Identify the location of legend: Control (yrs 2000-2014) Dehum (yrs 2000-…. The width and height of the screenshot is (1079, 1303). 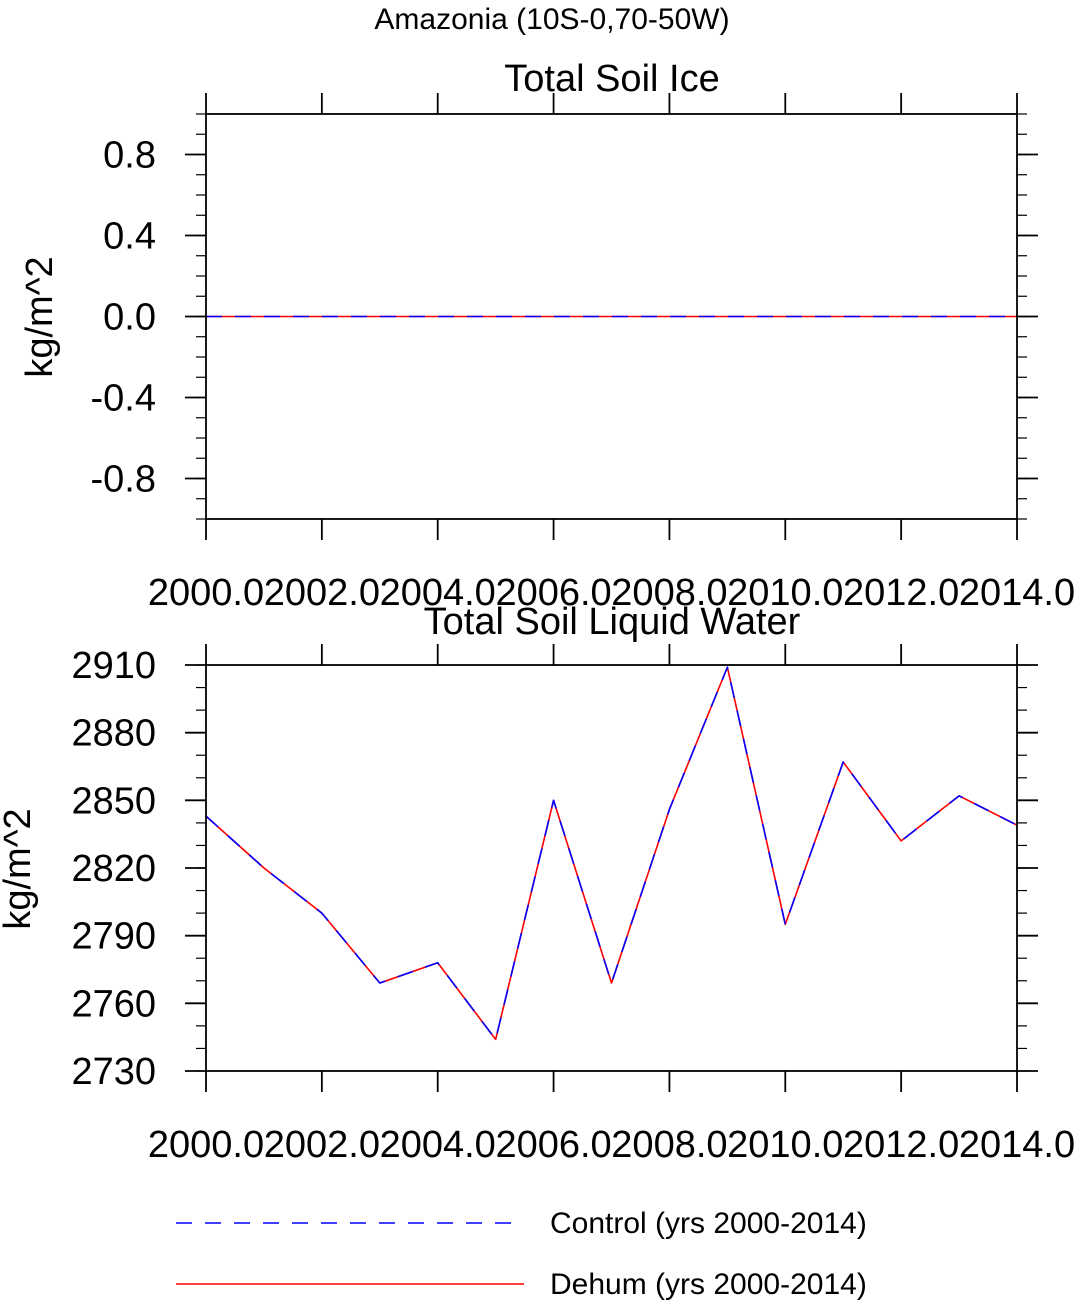
(521, 1254).